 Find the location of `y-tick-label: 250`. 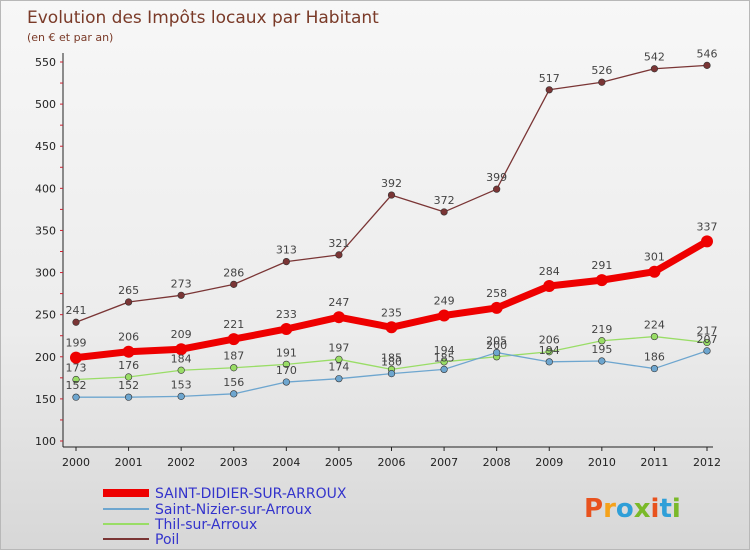

y-tick-label: 250 is located at coordinates (45, 315).